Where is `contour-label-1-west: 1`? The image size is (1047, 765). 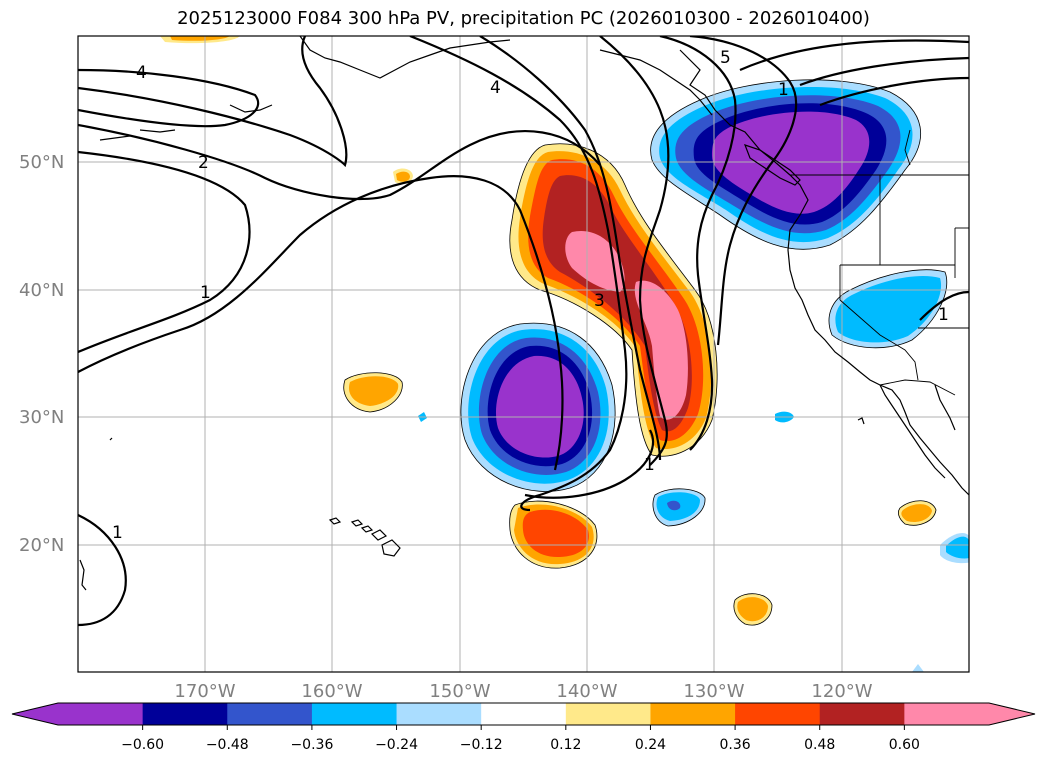 contour-label-1-west: 1 is located at coordinates (205, 293).